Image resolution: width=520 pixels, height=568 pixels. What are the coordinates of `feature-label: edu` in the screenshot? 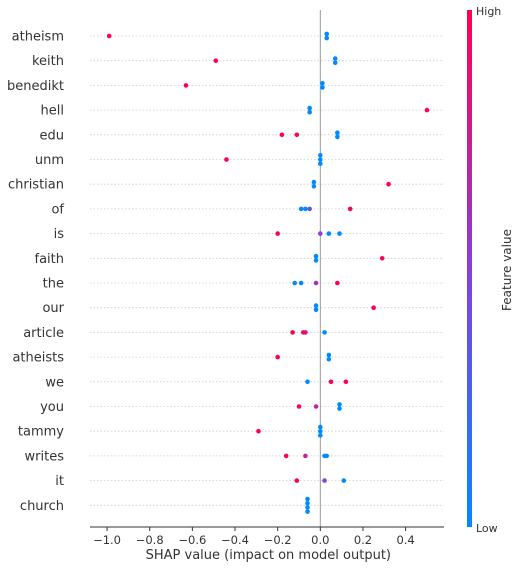 It's located at (52, 135).